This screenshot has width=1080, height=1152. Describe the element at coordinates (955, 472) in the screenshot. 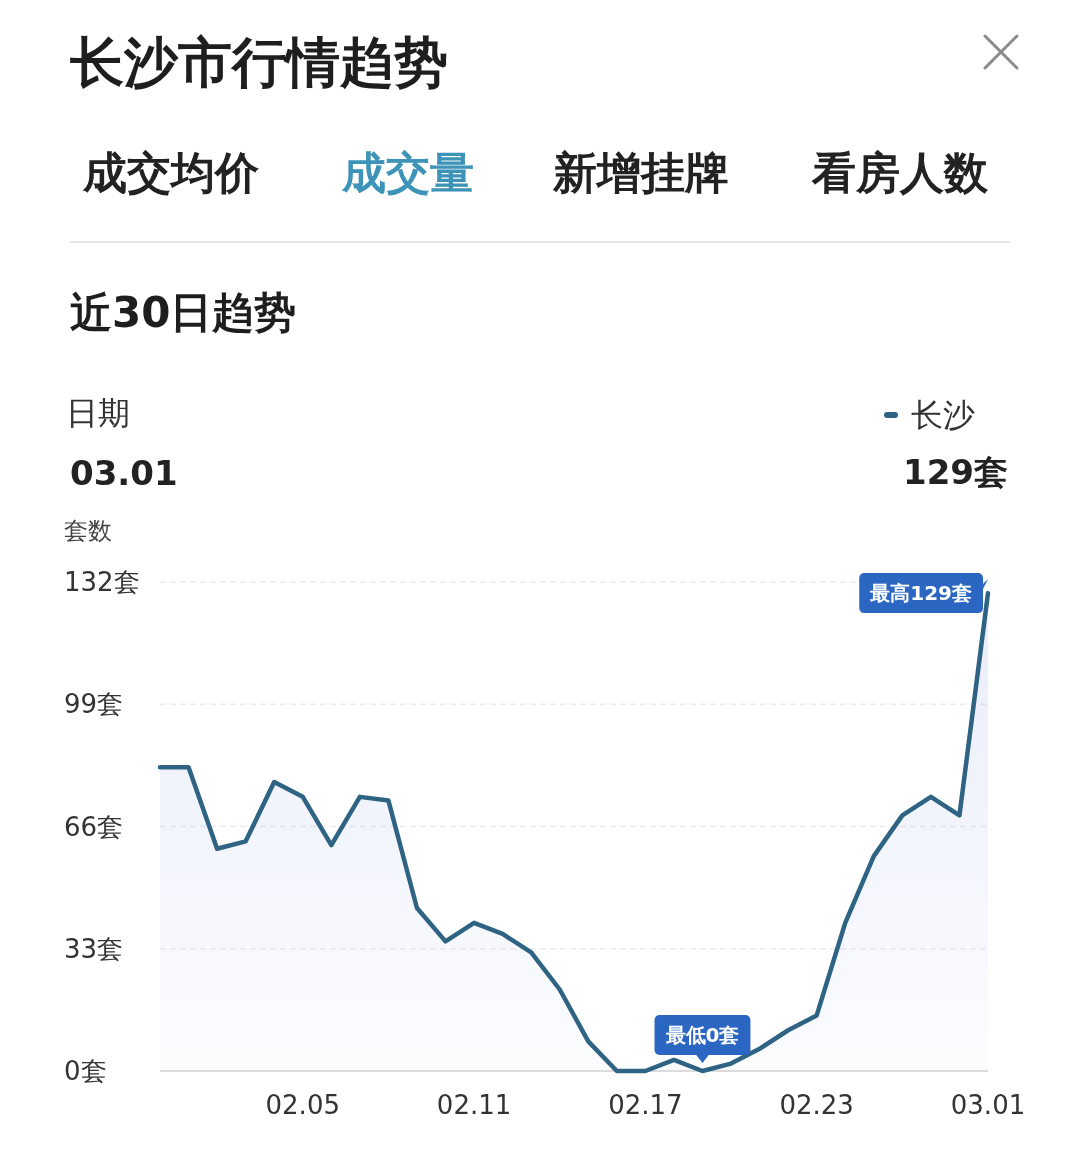

I see `text: 129套` at that location.